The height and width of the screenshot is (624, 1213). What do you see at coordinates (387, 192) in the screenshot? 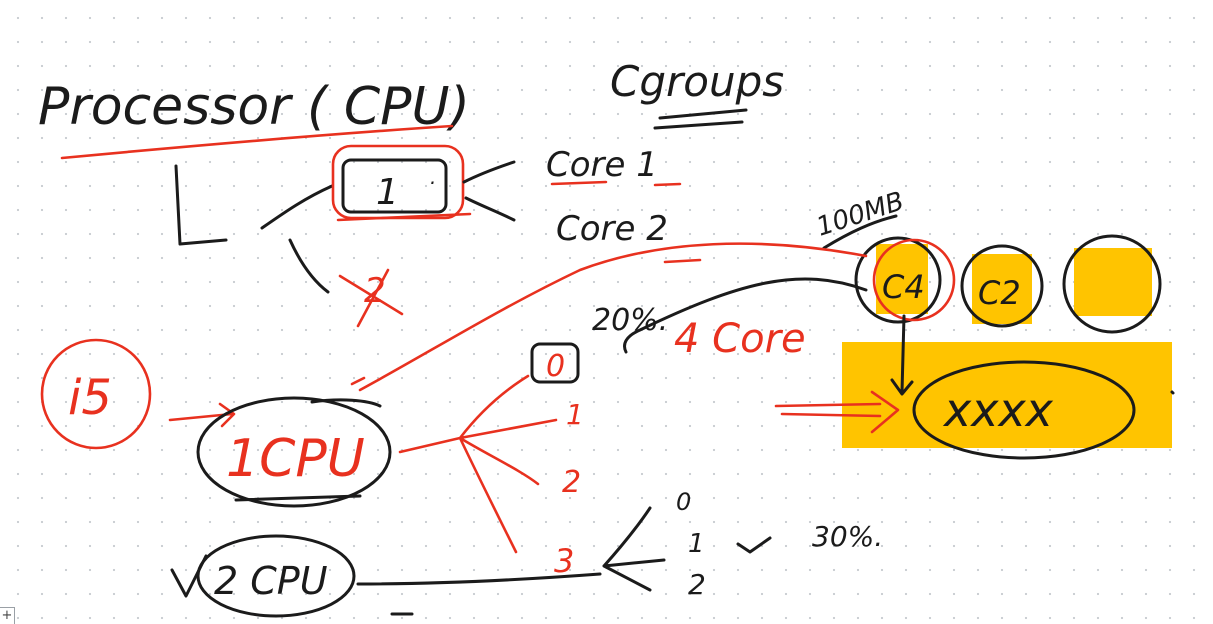
I see `core-box-number: 1` at bounding box center [387, 192].